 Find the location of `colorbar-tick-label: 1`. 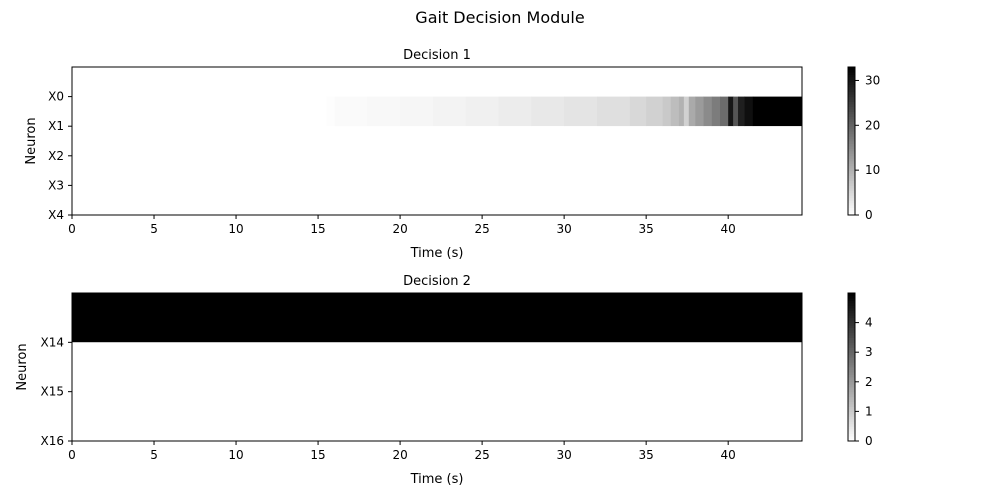

colorbar-tick-label: 1 is located at coordinates (869, 411).